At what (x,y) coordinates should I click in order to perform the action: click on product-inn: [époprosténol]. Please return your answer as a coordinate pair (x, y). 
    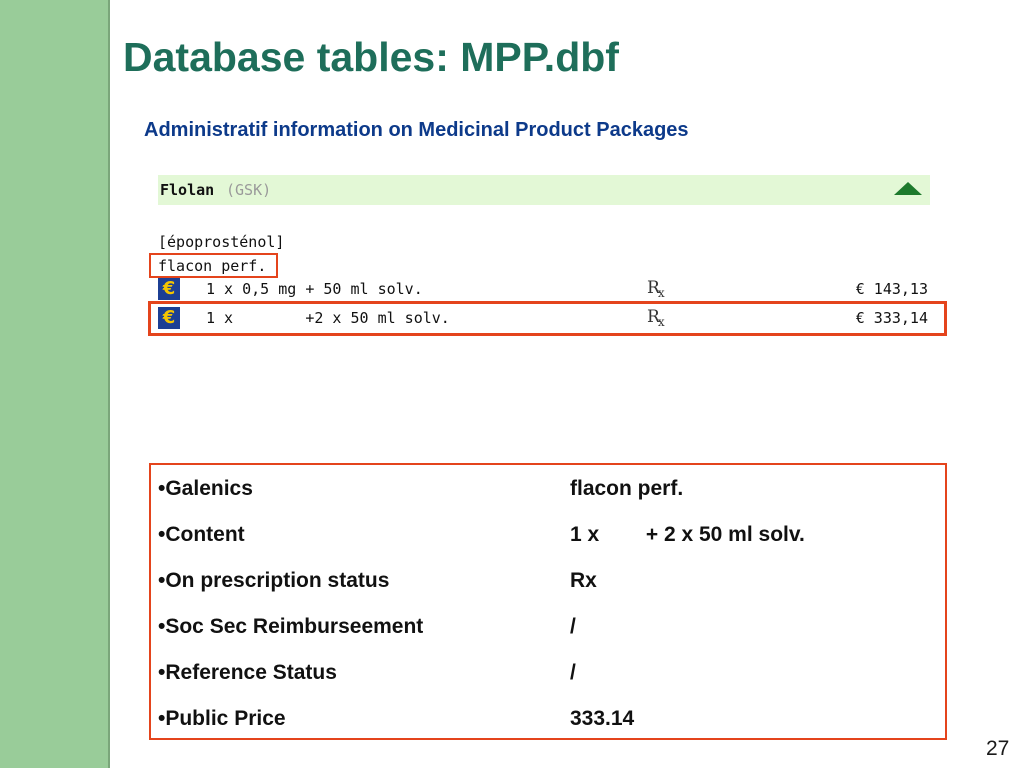
    Looking at the image, I should click on (221, 242).